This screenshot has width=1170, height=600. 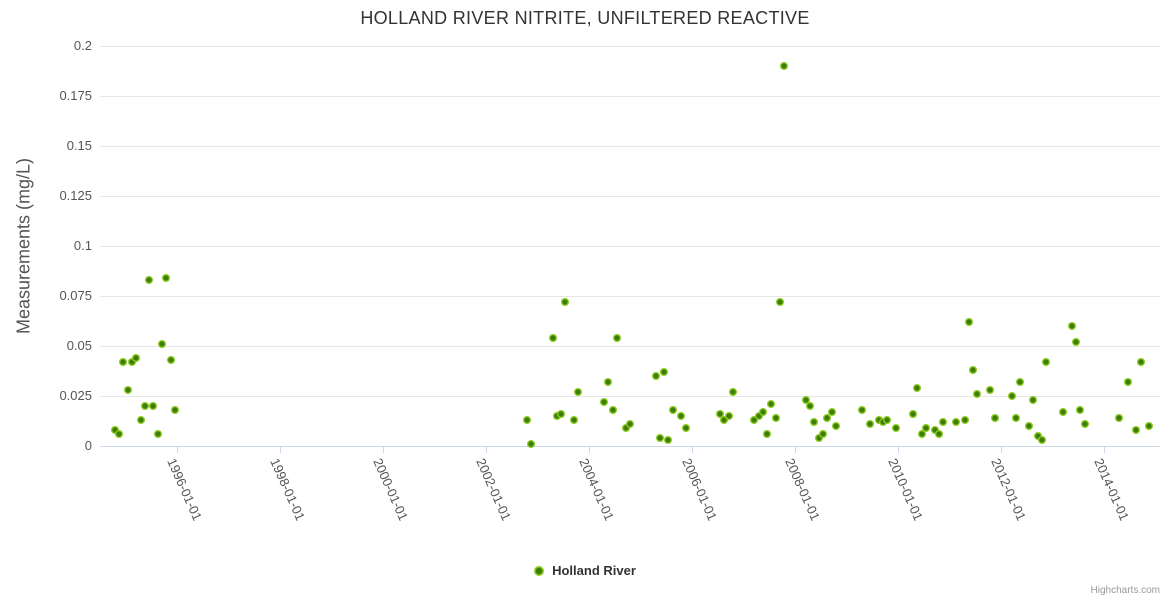 What do you see at coordinates (79, 145) in the screenshot?
I see `y-axis-label: 0.15` at bounding box center [79, 145].